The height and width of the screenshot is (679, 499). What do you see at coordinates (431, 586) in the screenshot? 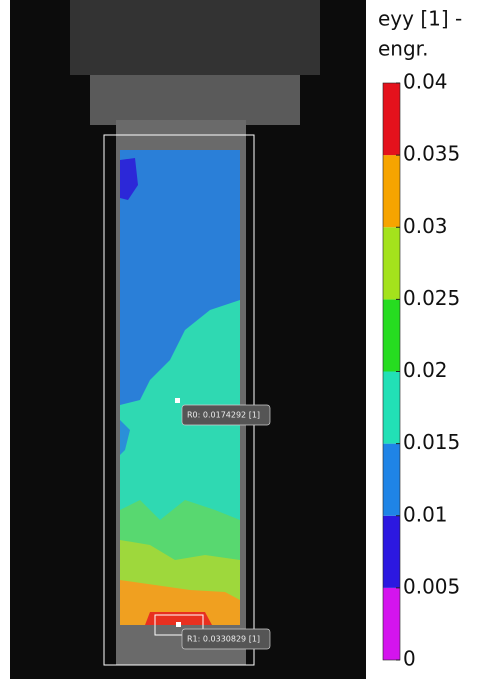
I see `colorbar-tick-label: 0.005` at bounding box center [431, 586].